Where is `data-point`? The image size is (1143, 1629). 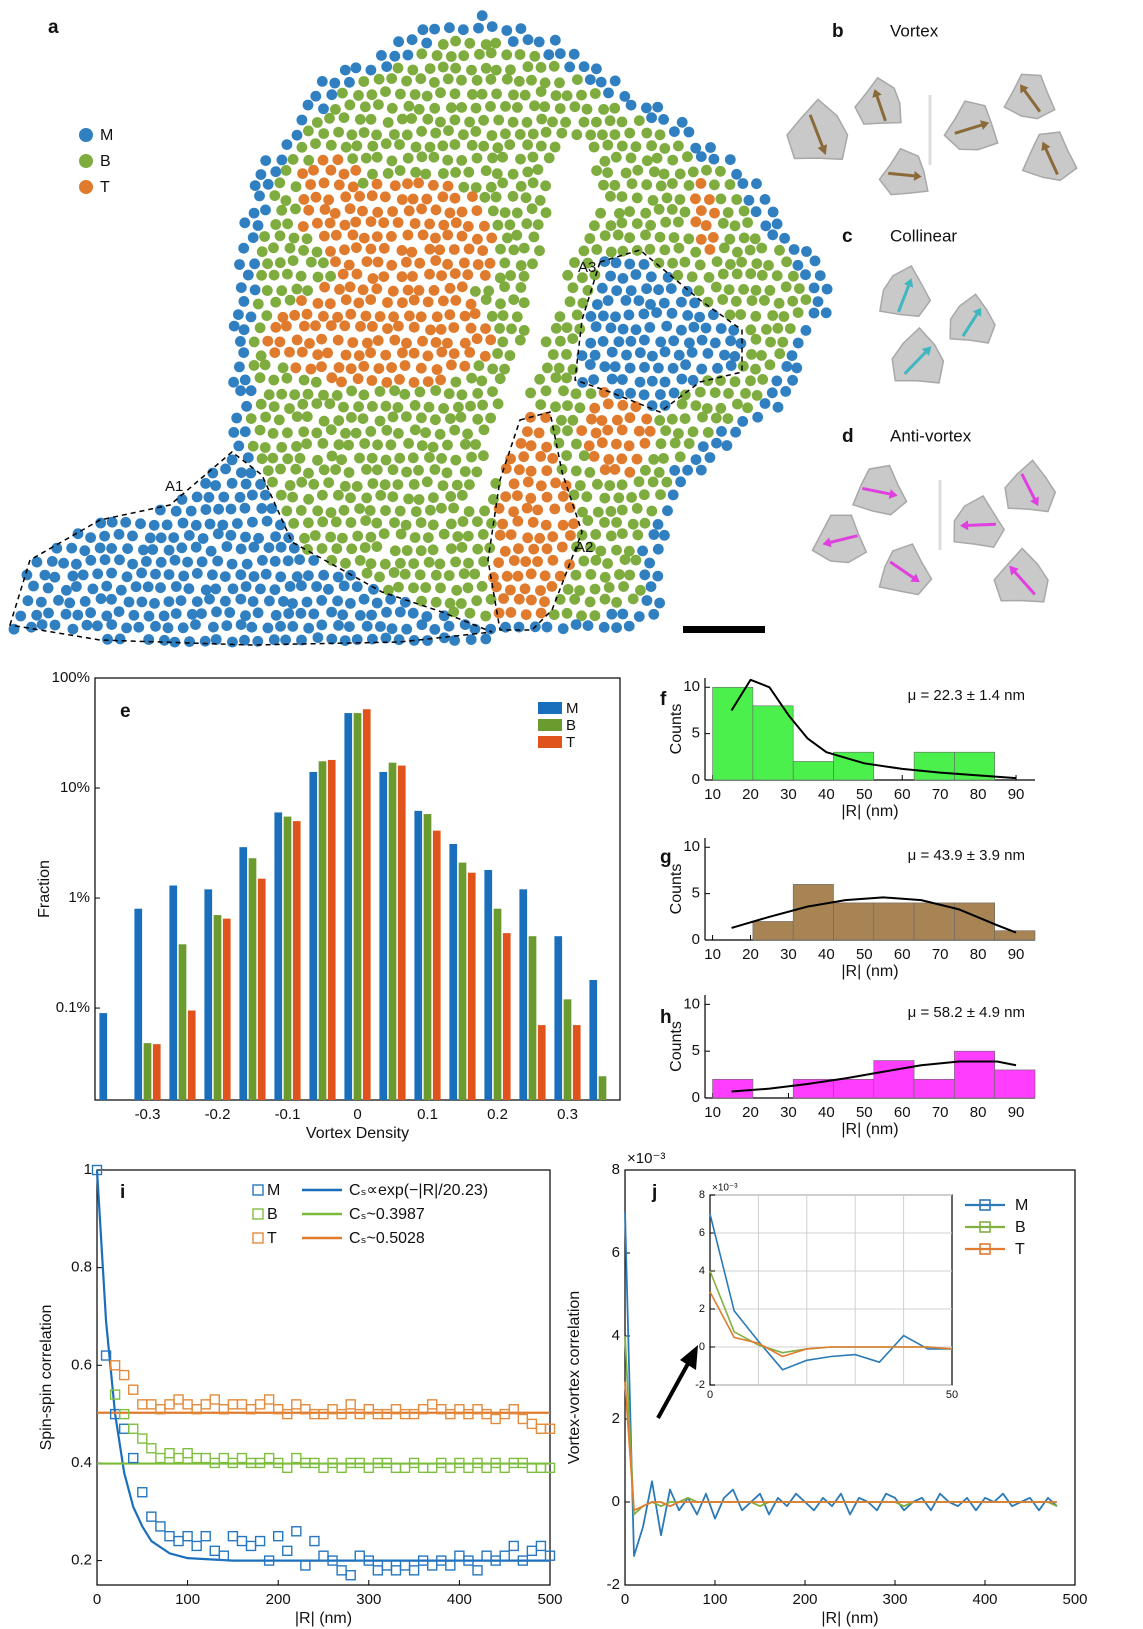
data-point is located at coordinates (151, 1516).